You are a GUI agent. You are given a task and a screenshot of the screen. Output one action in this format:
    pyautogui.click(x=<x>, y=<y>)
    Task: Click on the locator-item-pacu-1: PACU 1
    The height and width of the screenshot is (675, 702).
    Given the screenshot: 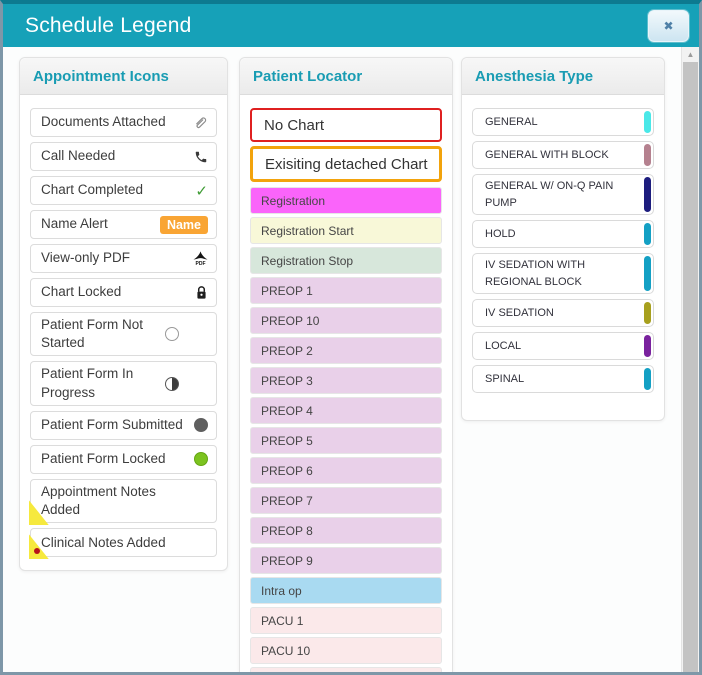 What is the action you would take?
    pyautogui.click(x=346, y=620)
    